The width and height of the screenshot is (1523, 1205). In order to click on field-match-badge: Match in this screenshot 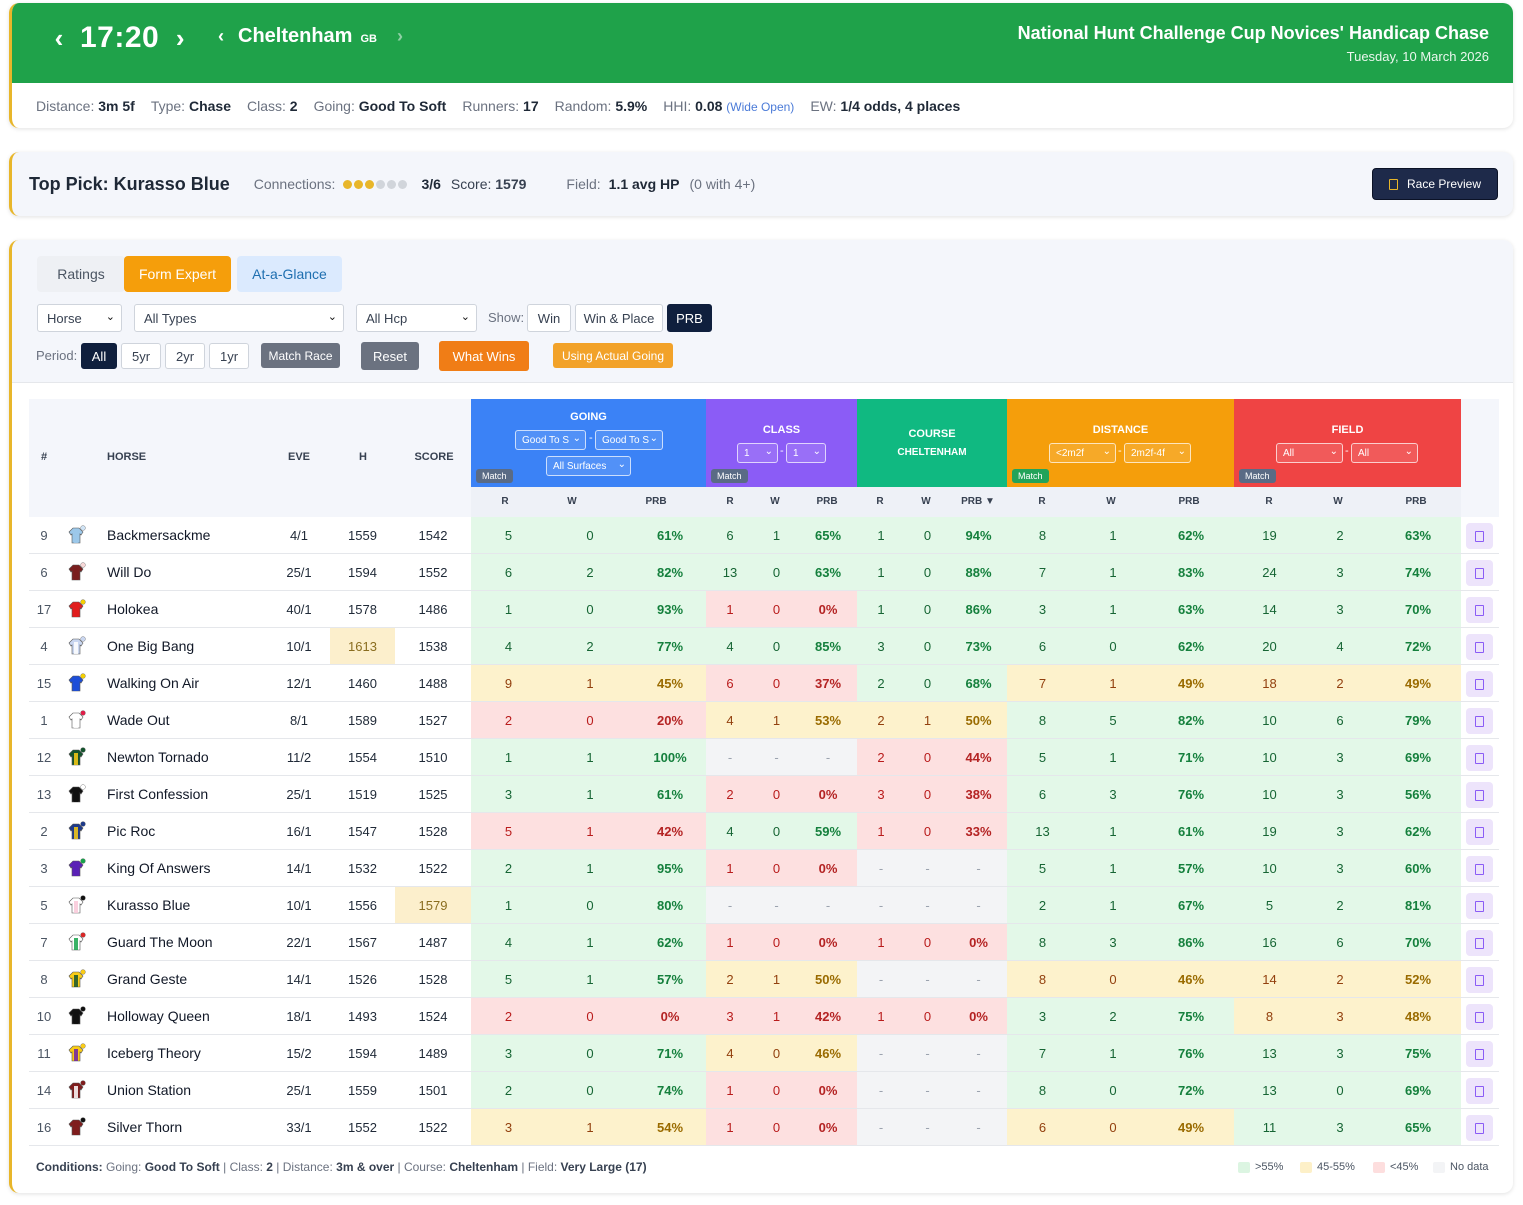, I will do `click(1257, 476)`.